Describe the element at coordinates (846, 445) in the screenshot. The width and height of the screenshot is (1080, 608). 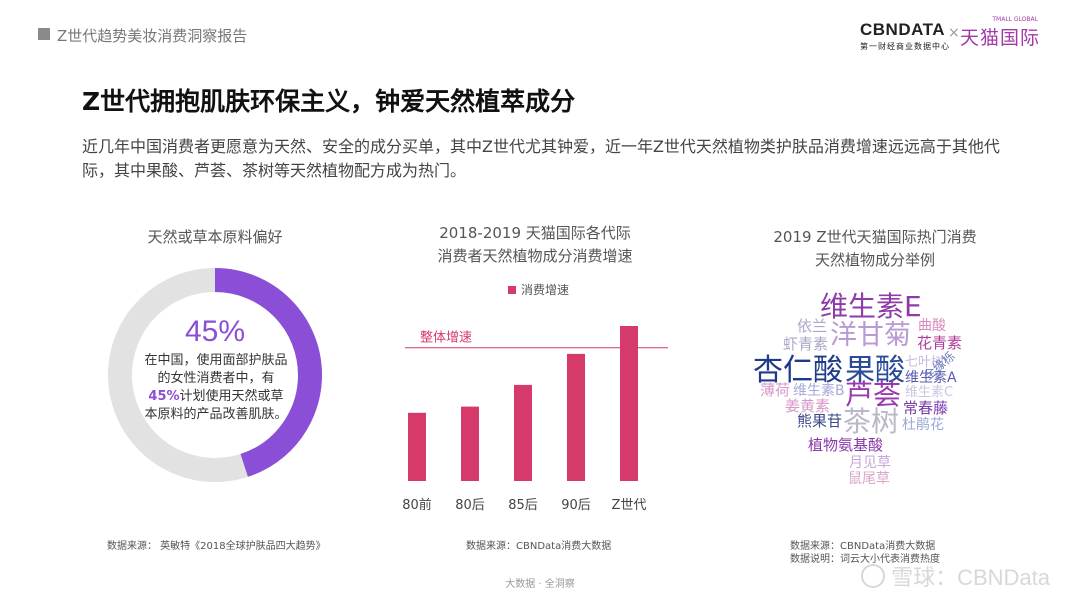
I see `word-cloud-word: 植物氨基酸` at that location.